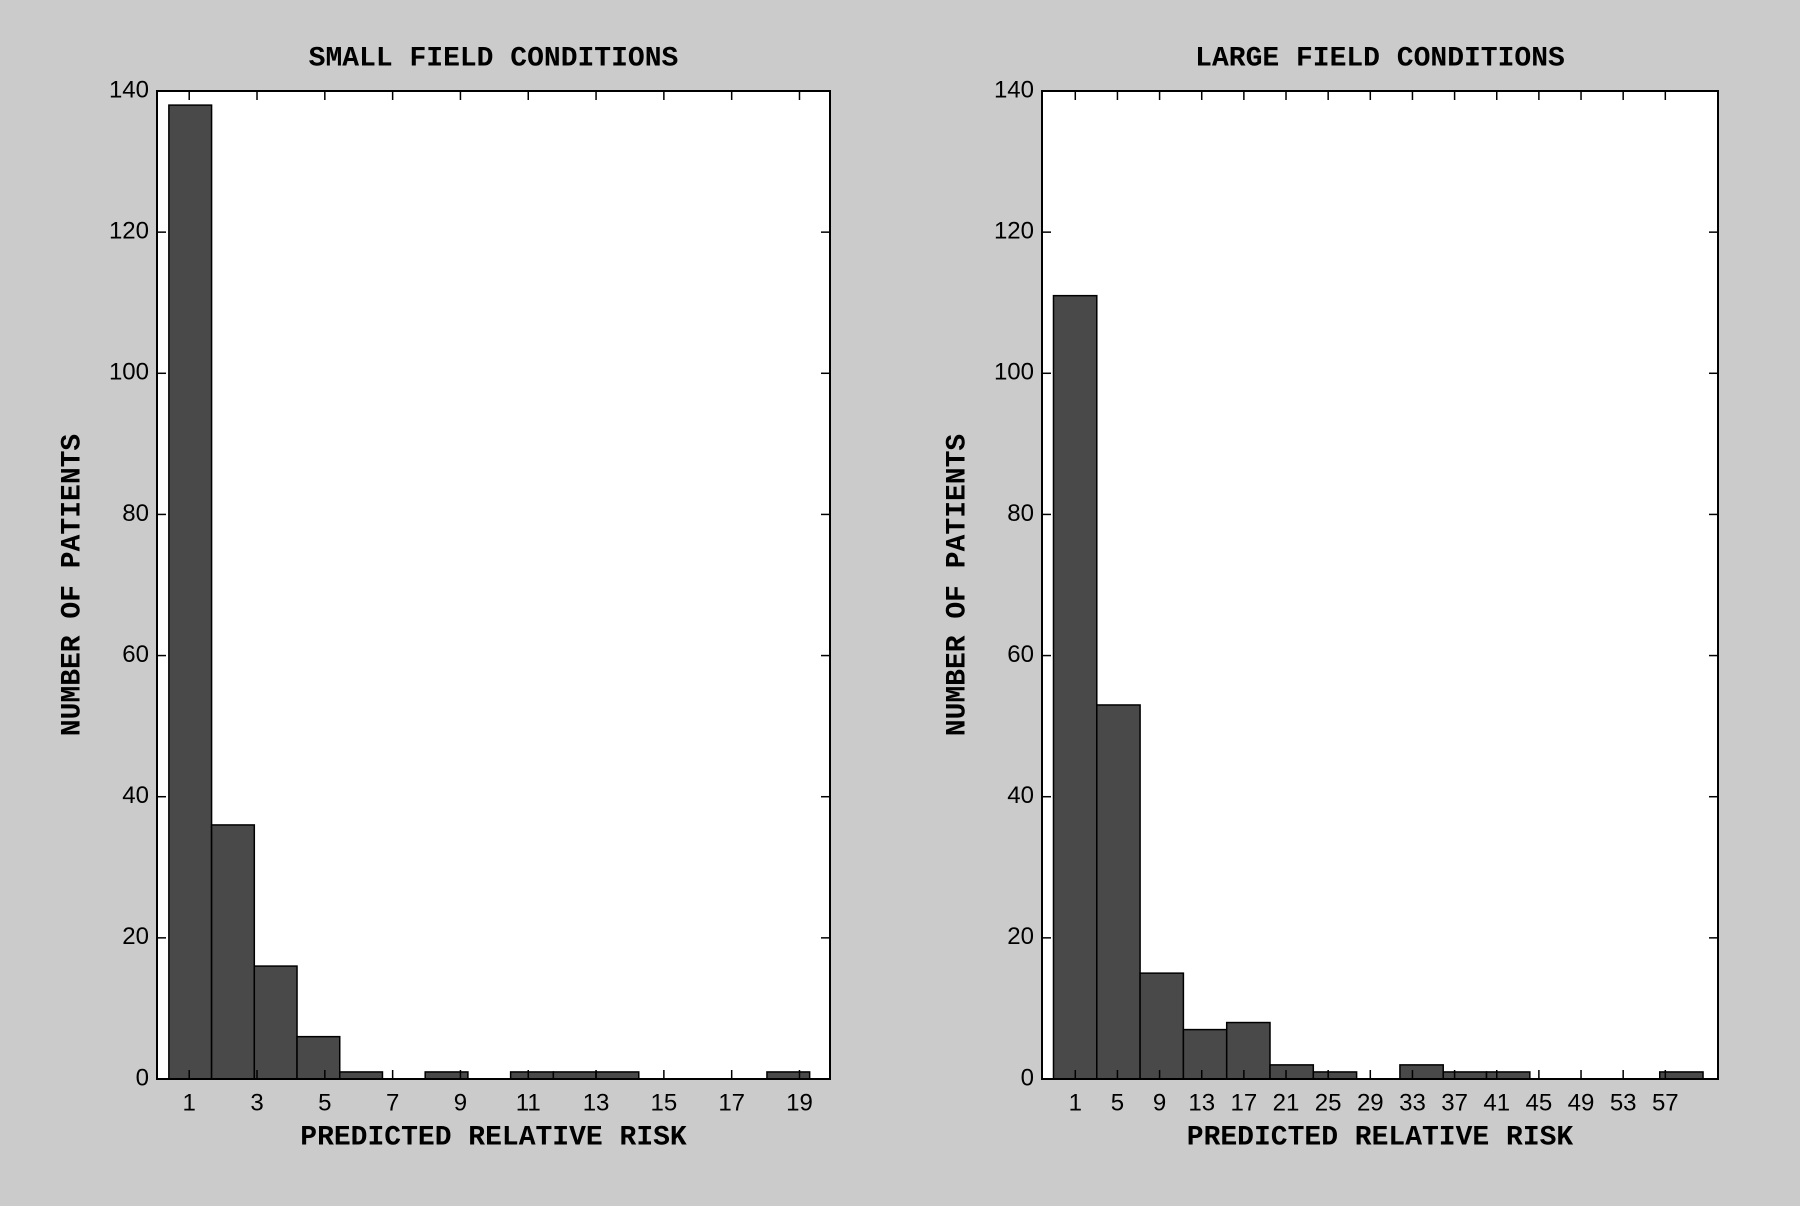  I want to click on x-tick-label: 19, so click(799, 1102).